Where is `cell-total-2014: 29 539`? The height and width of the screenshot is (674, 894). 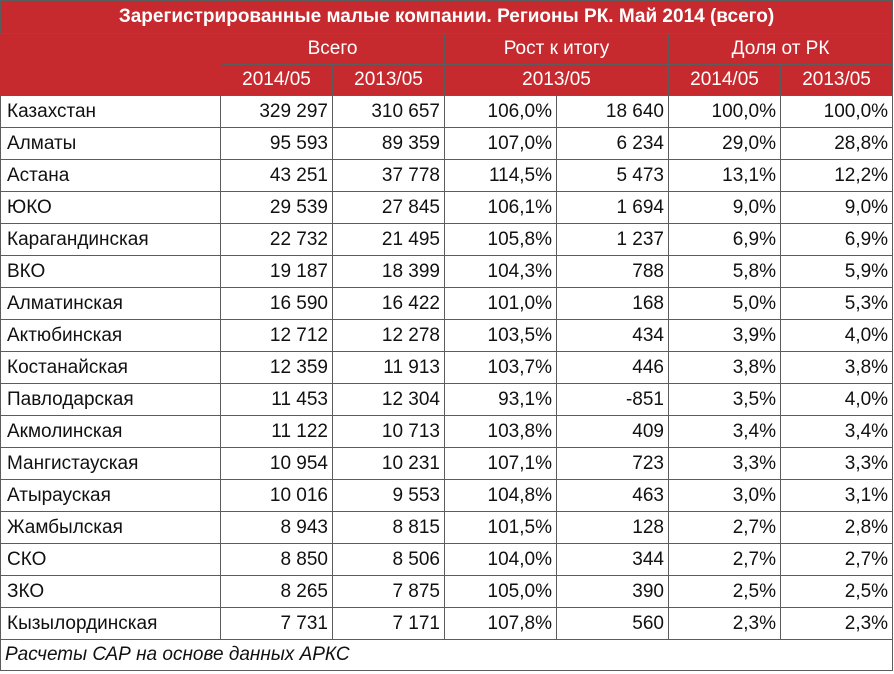 cell-total-2014: 29 539 is located at coordinates (276, 207).